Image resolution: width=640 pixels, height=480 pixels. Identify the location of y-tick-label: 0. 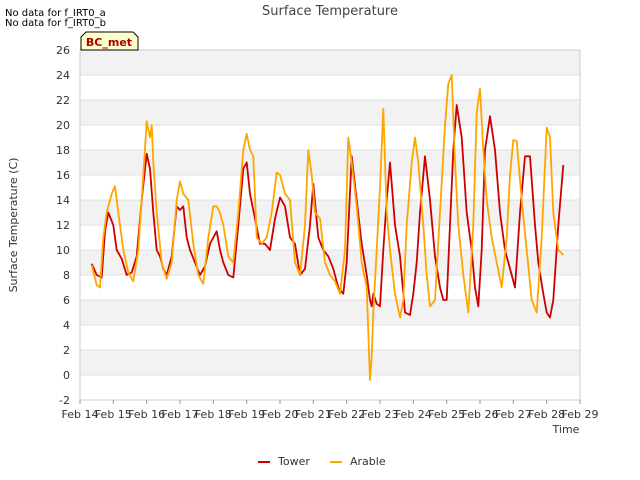
(66, 375).